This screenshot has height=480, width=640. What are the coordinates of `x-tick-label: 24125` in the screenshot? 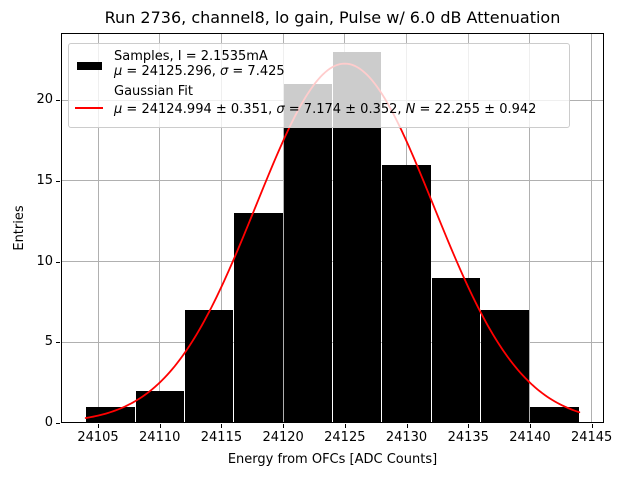 It's located at (345, 437).